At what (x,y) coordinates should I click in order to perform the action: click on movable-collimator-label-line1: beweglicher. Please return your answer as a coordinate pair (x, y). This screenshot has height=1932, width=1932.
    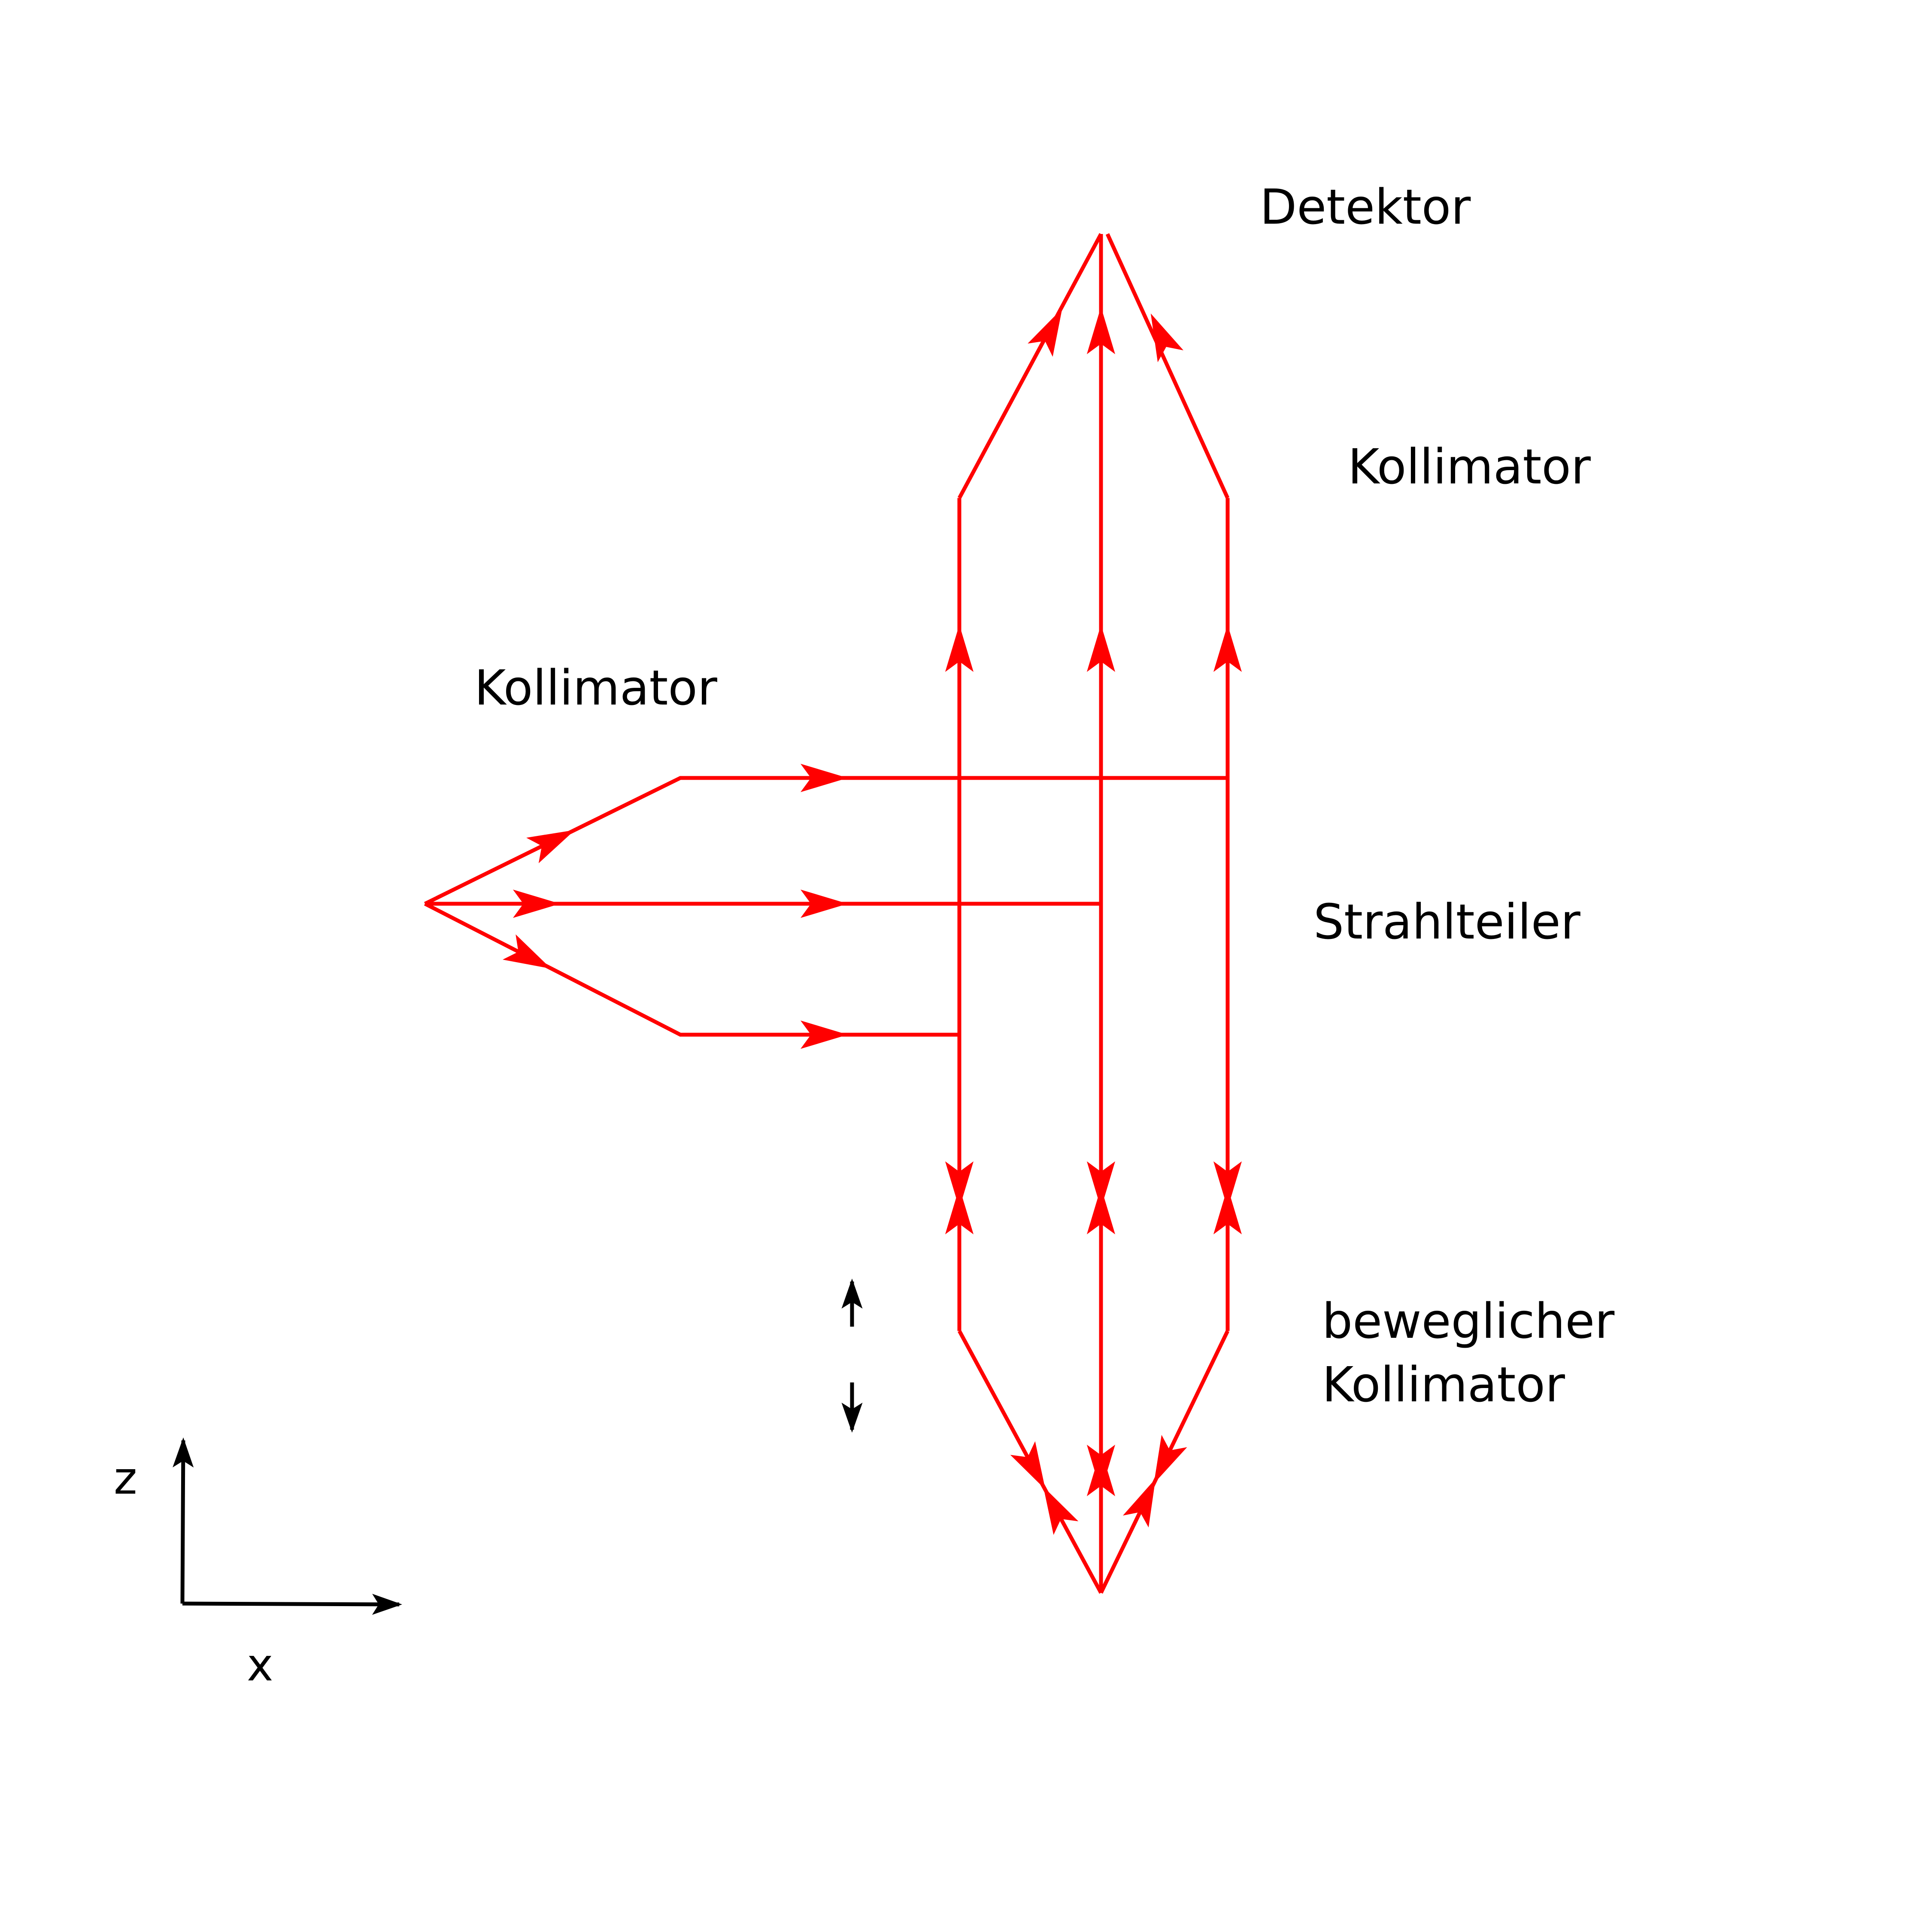
    Looking at the image, I should click on (1468, 1321).